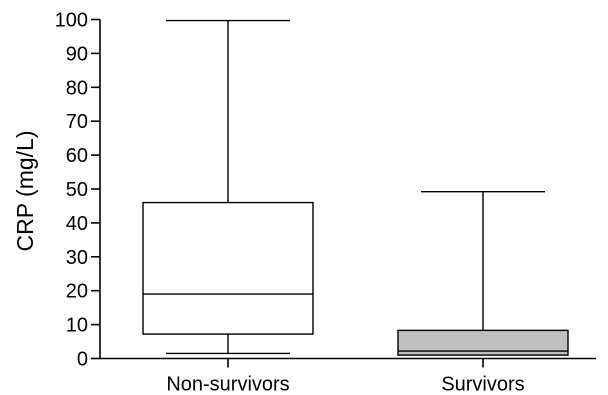 Image resolution: width=608 pixels, height=395 pixels. Describe the element at coordinates (77, 122) in the screenshot. I see `y-tick-label: 70` at that location.